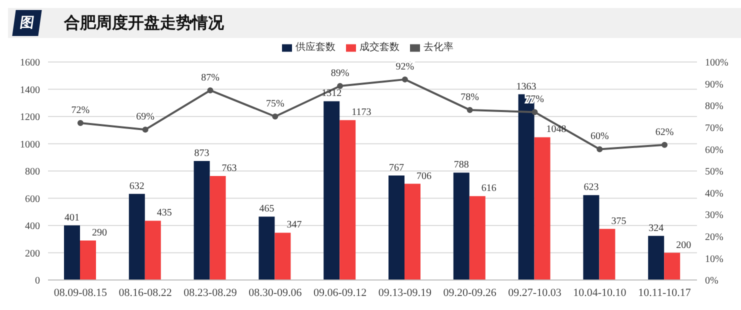 This screenshot has height=310, width=741. Describe the element at coordinates (461, 165) in the screenshot. I see `data-label: 788` at that location.